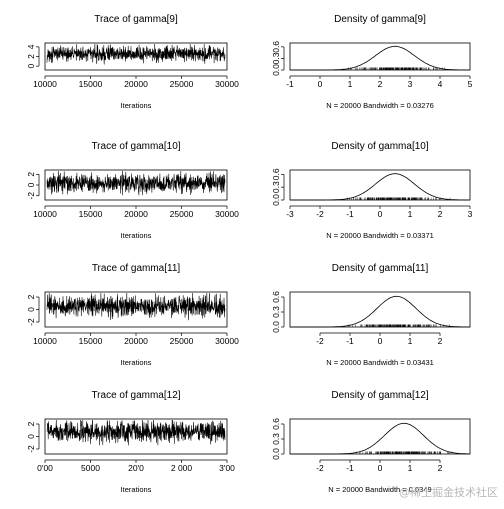 This screenshot has width=504, height=509. Describe the element at coordinates (135, 146) in the screenshot. I see `panel-title: Trace of gamma[10]` at that location.